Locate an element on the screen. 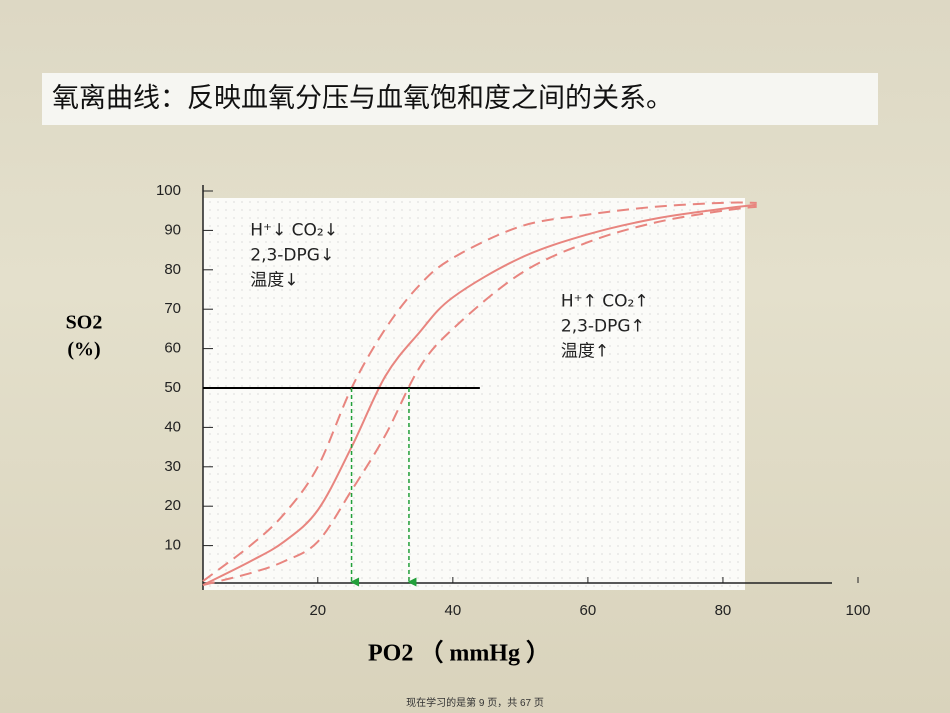 The width and height of the screenshot is (950, 713). y-tick-label: 80 is located at coordinates (172, 269).